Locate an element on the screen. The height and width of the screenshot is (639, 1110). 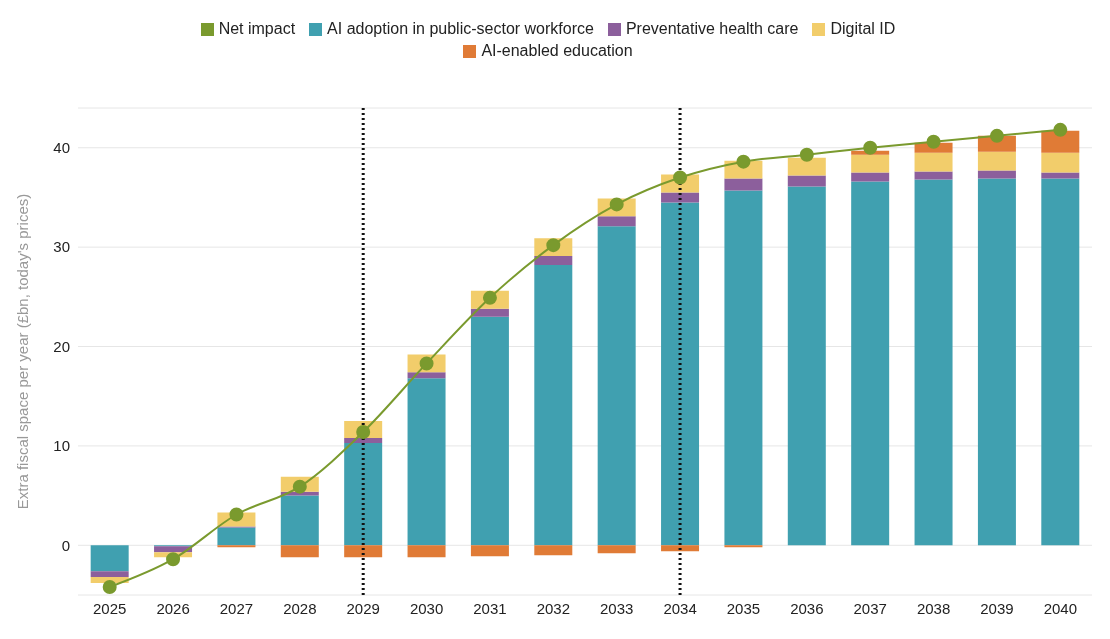
x-tick-label: 2040 is located at coordinates (1060, 608).